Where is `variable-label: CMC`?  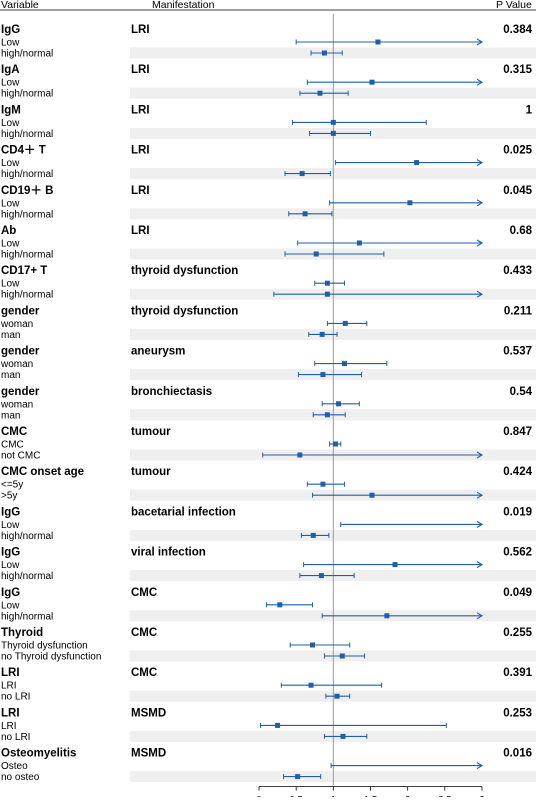
variable-label: CMC is located at coordinates (14, 432).